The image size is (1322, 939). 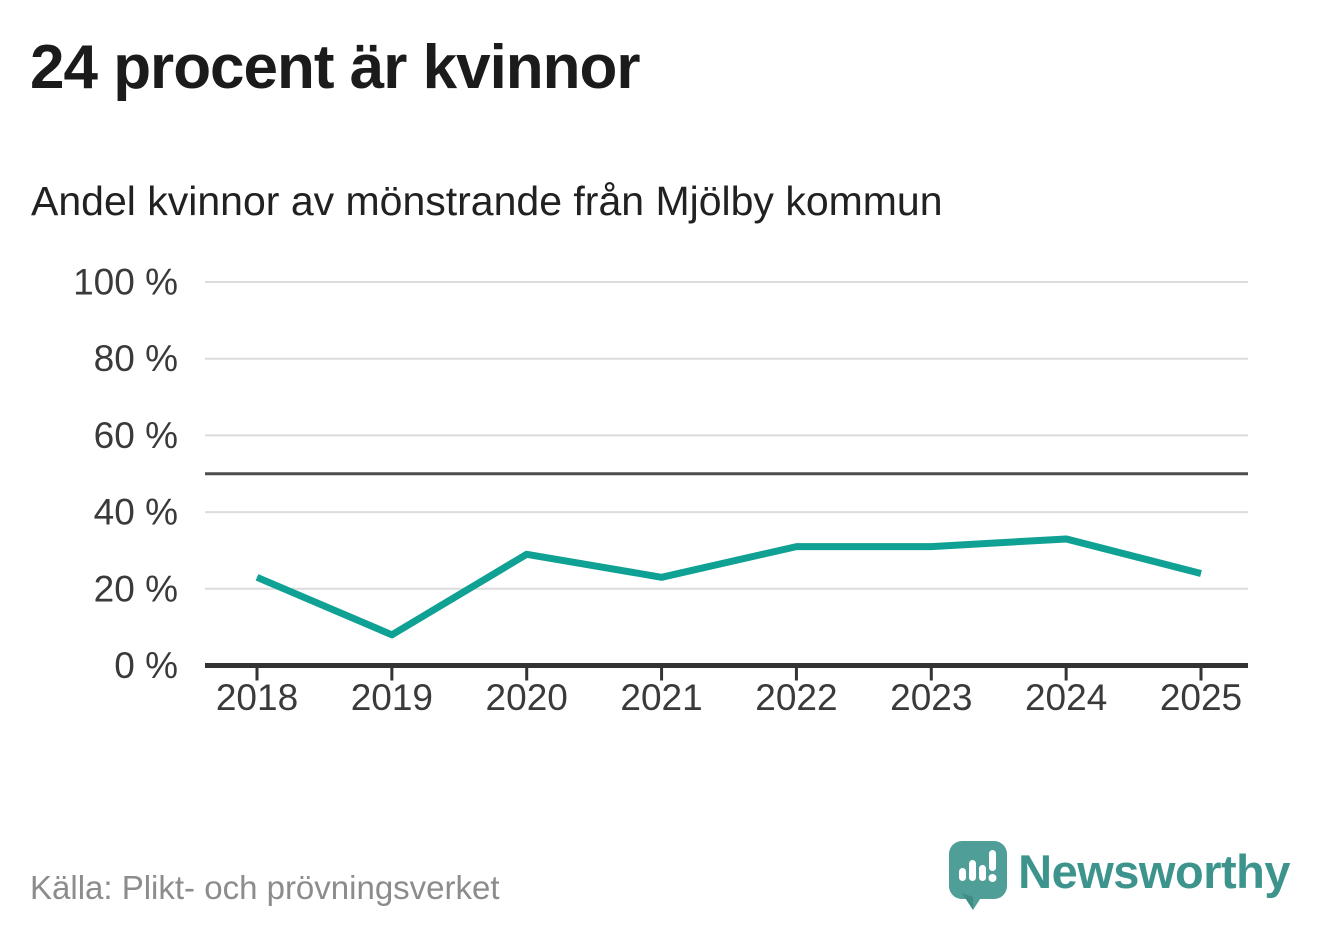 What do you see at coordinates (527, 697) in the screenshot?
I see `x-tick-label: 2020` at bounding box center [527, 697].